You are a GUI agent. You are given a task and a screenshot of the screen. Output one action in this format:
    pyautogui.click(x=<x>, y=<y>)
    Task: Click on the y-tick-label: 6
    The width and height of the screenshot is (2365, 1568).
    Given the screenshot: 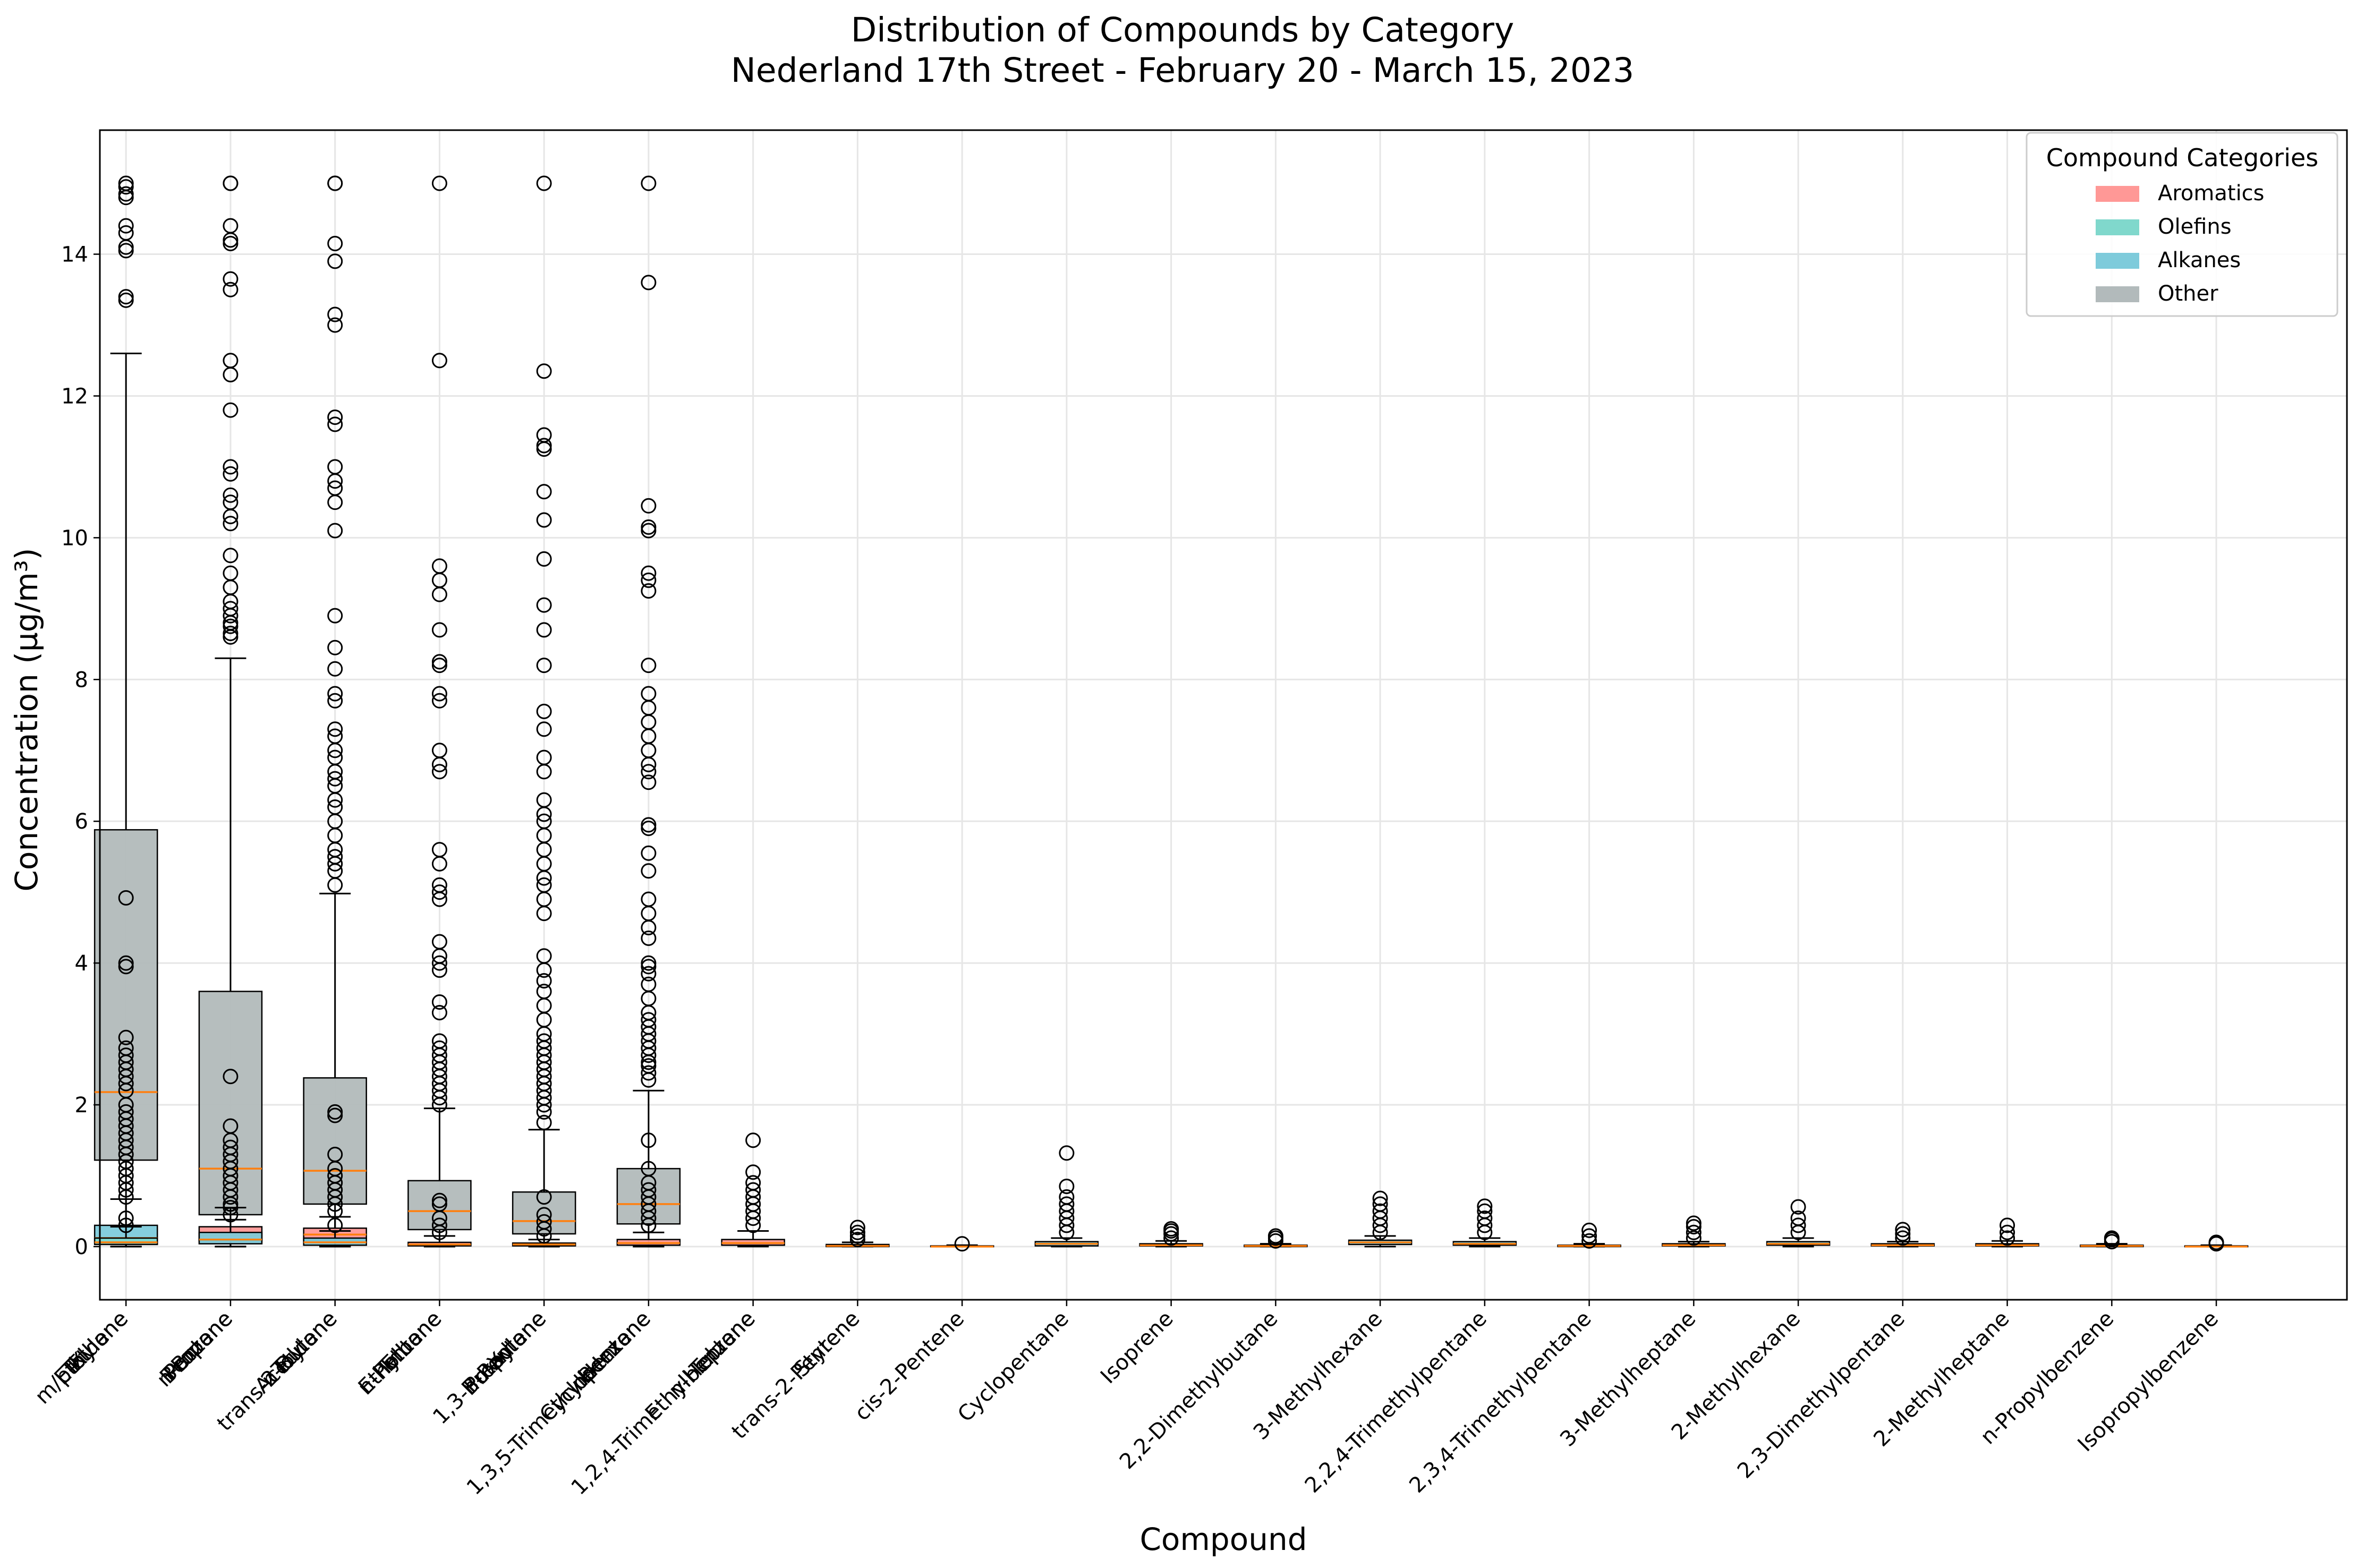 What is the action you would take?
    pyautogui.click(x=82, y=821)
    